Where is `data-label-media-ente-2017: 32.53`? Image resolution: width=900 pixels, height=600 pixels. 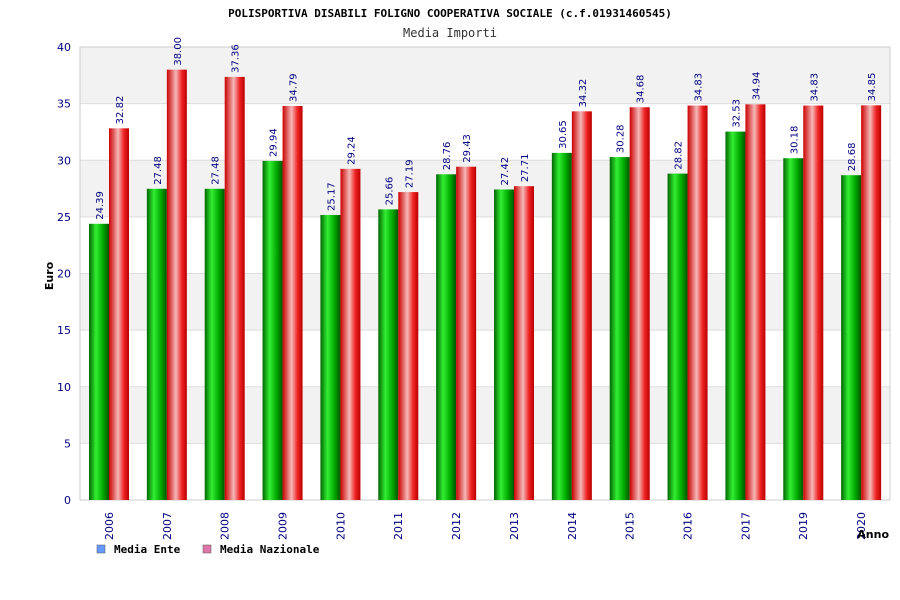
data-label-media-ente-2017: 32.53 is located at coordinates (736, 113).